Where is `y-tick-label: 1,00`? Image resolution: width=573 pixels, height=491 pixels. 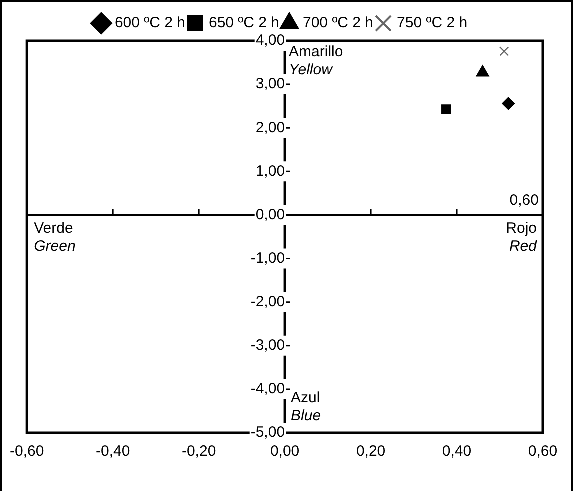
y-tick-label: 1,00 is located at coordinates (271, 171).